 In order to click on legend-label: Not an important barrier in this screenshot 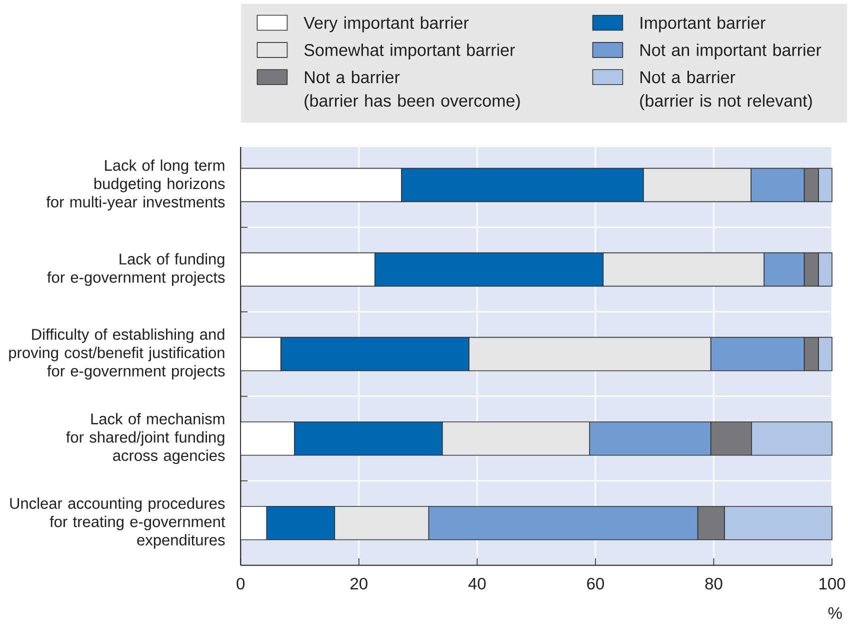, I will do `click(731, 52)`.